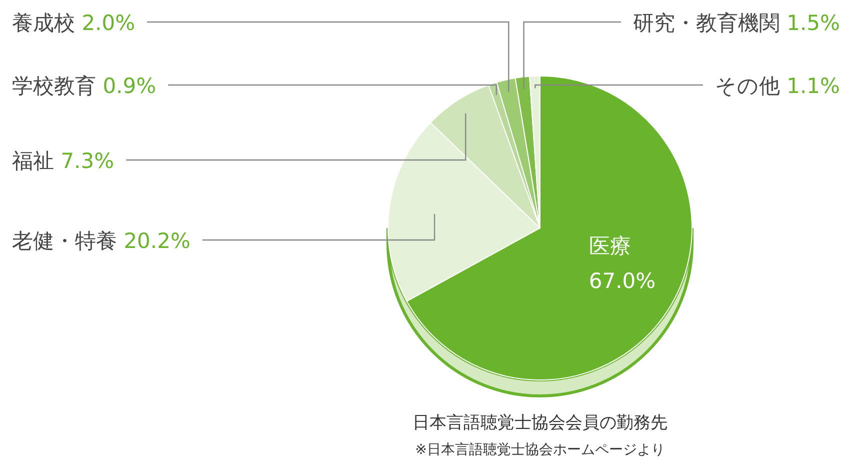  I want to click on text: ※日本言語聴覚士協会ホームページより, so click(540, 450).